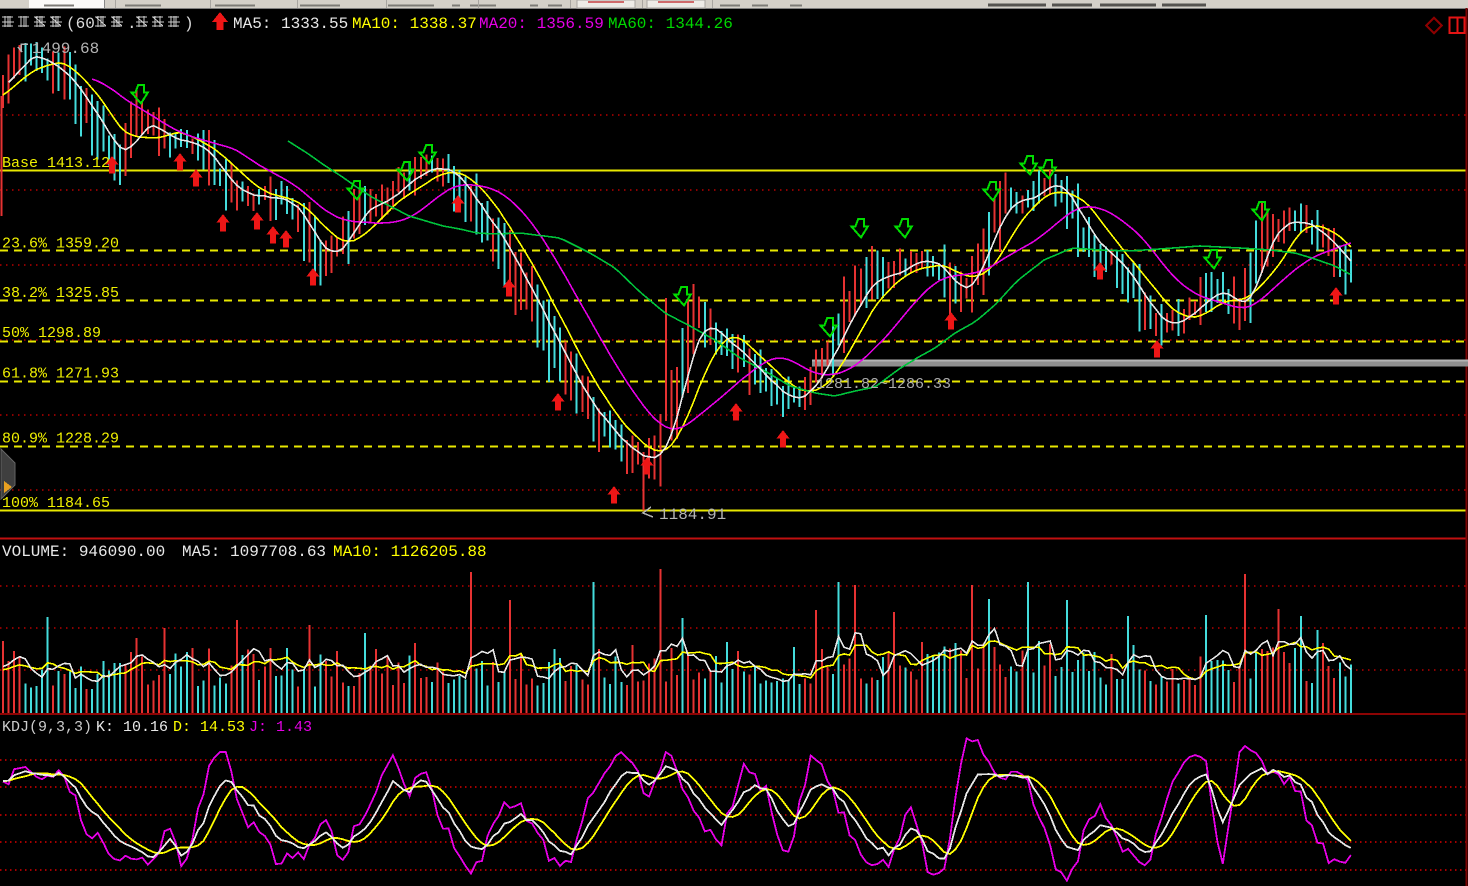  What do you see at coordinates (280, 727) in the screenshot?
I see `svg-text: J: 1.43` at bounding box center [280, 727].